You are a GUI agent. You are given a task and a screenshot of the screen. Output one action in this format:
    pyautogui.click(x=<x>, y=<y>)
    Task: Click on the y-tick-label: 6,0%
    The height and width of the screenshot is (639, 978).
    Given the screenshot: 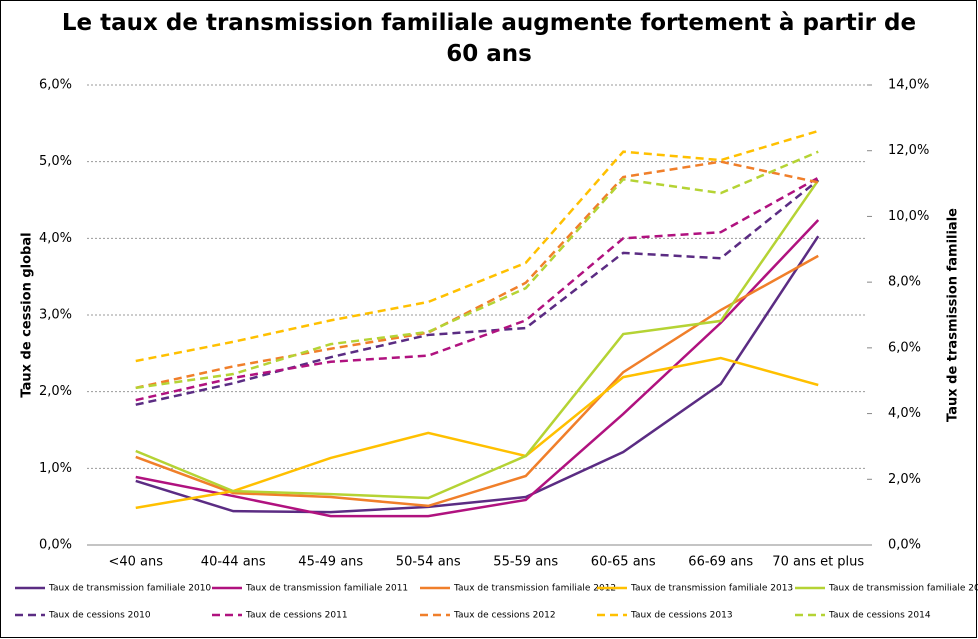 What is the action you would take?
    pyautogui.click(x=55, y=85)
    